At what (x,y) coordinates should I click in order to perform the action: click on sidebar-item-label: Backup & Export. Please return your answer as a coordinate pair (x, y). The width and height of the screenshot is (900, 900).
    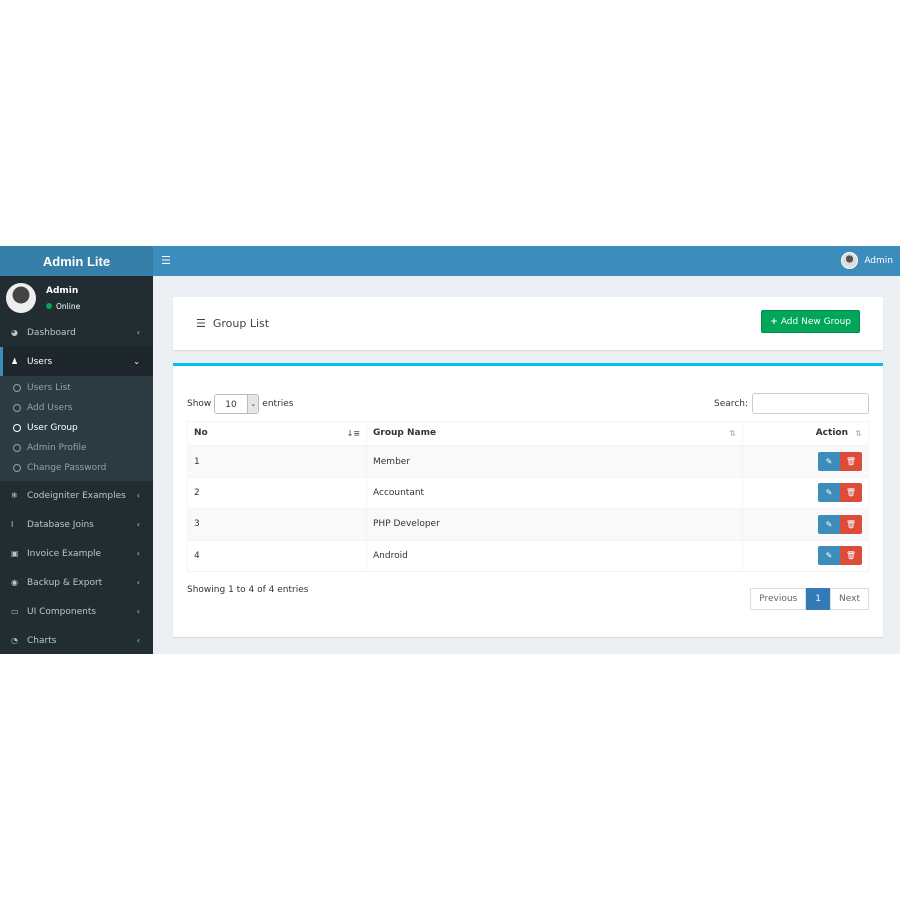
    Looking at the image, I should click on (65, 582).